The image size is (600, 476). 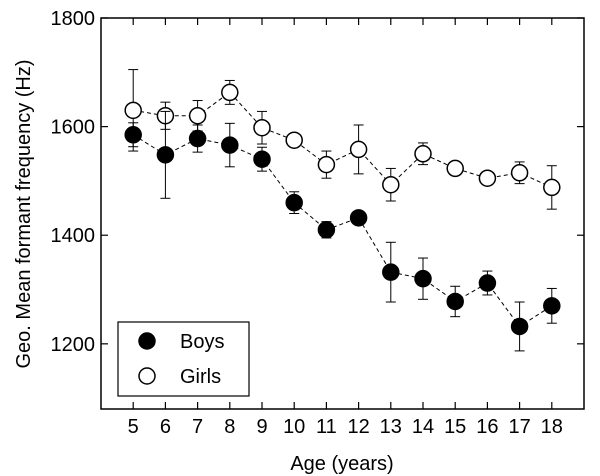 I want to click on legend: Boys Girls, so click(x=183, y=359).